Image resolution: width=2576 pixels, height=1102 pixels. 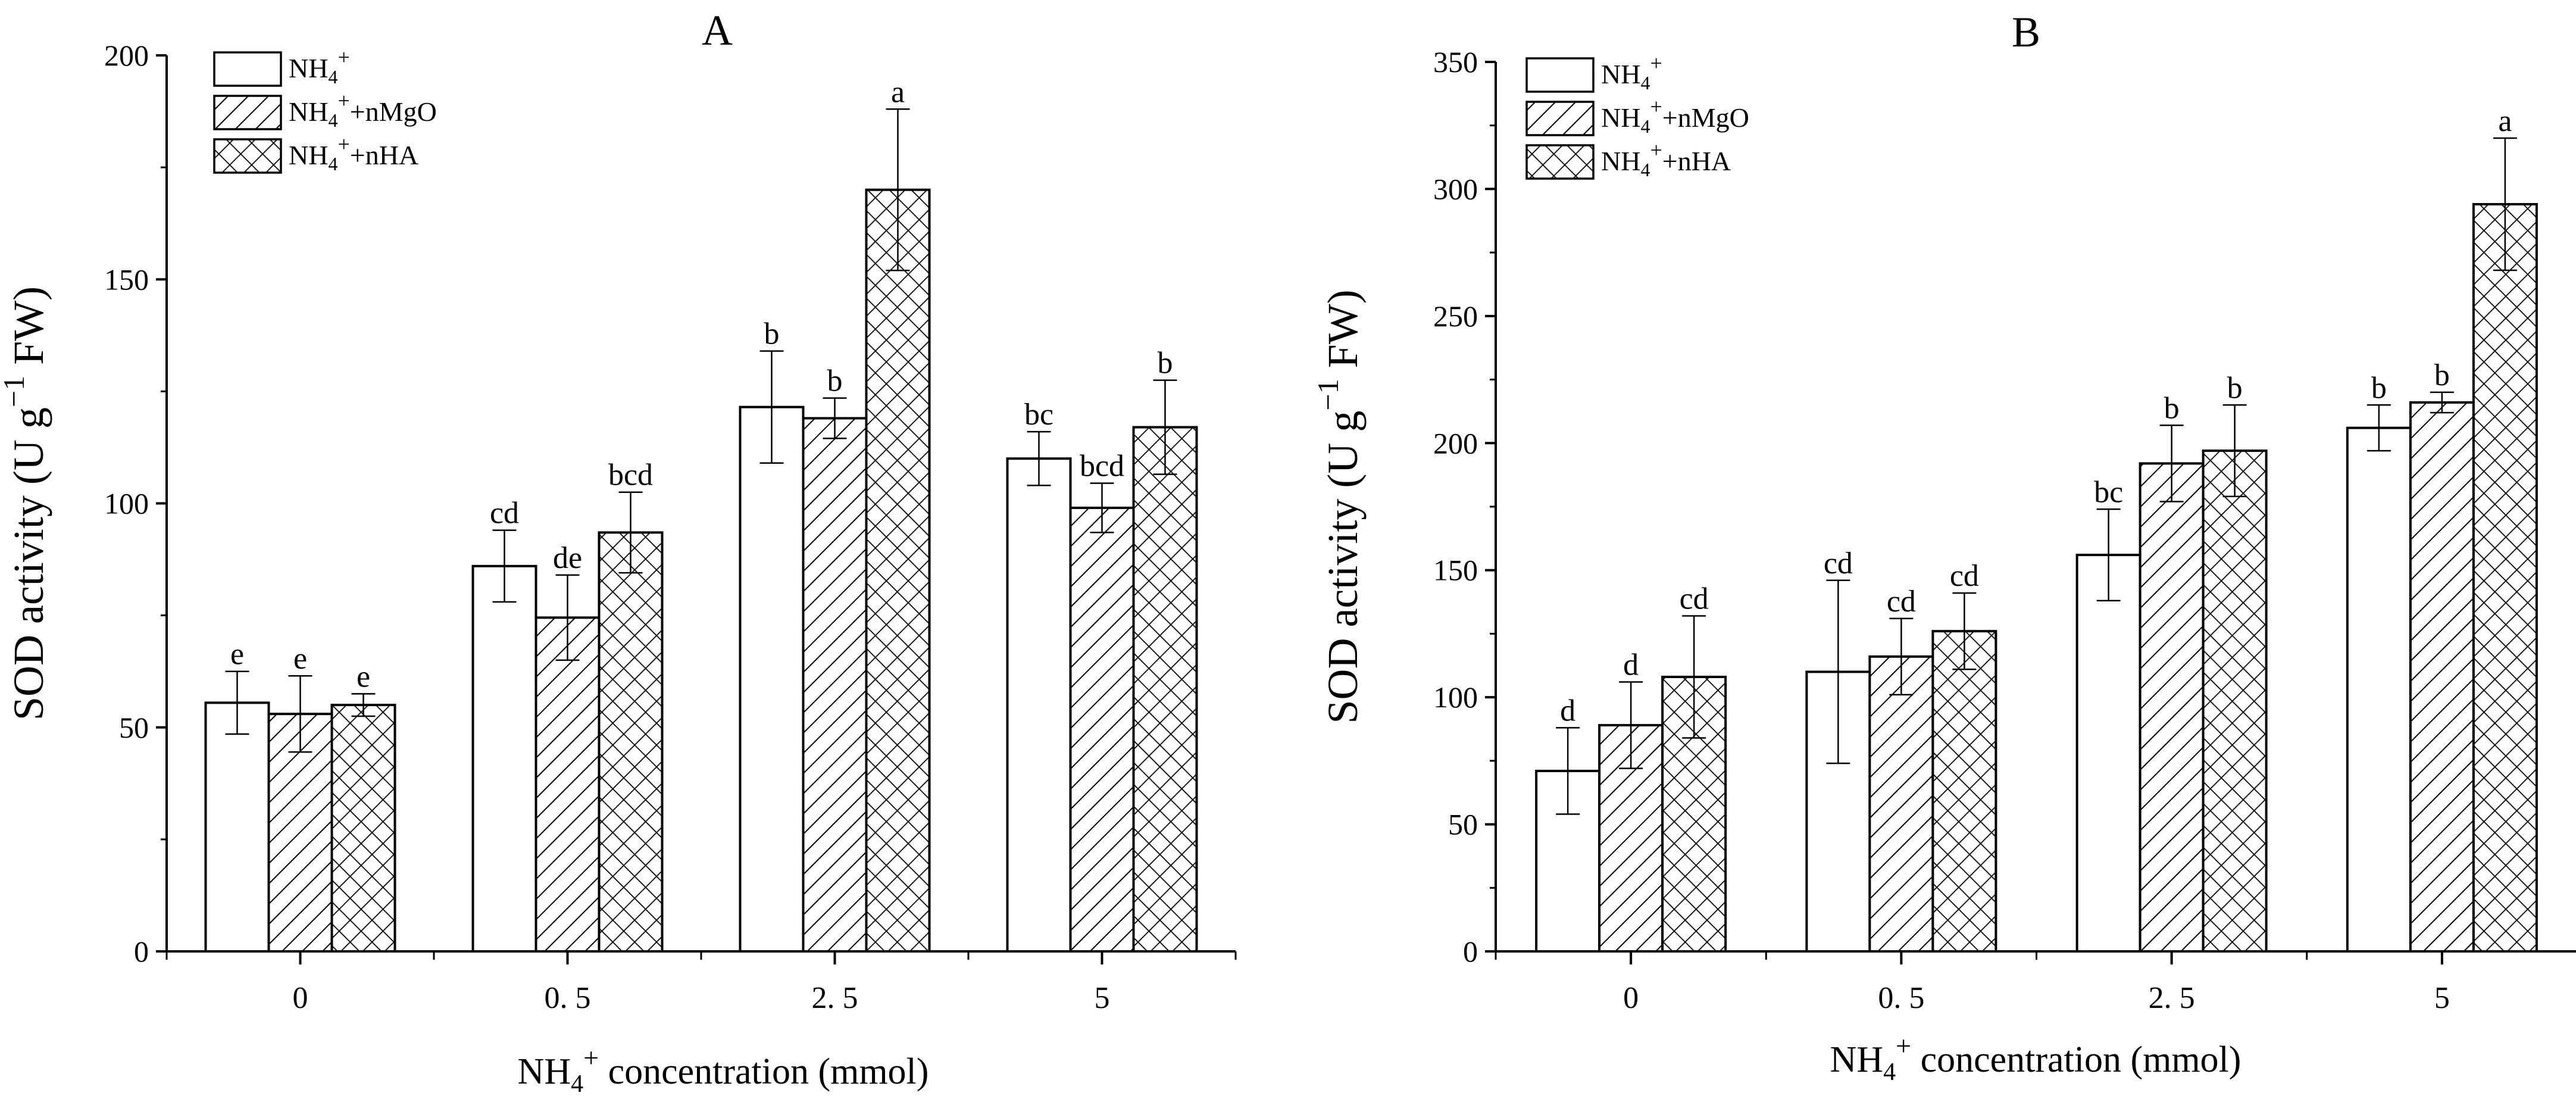 I want to click on y-tick-label: 350, so click(x=1455, y=62).